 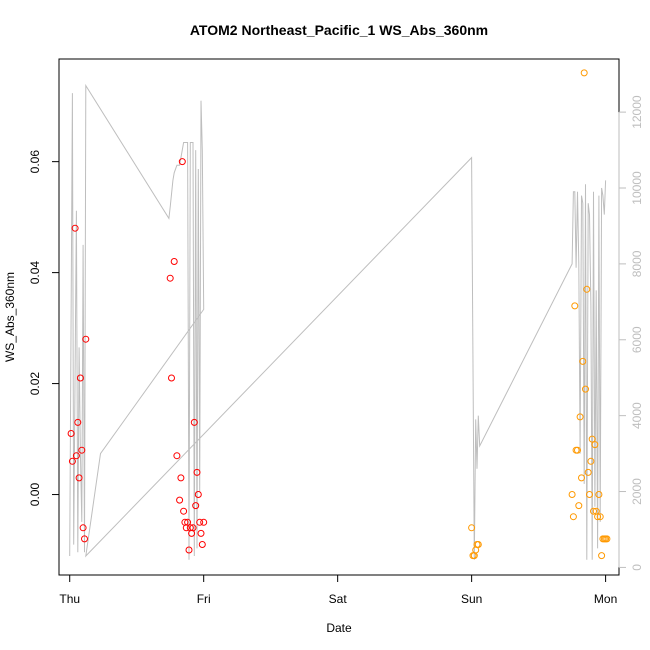 I want to click on x-axis-label: Date, so click(x=339, y=628).